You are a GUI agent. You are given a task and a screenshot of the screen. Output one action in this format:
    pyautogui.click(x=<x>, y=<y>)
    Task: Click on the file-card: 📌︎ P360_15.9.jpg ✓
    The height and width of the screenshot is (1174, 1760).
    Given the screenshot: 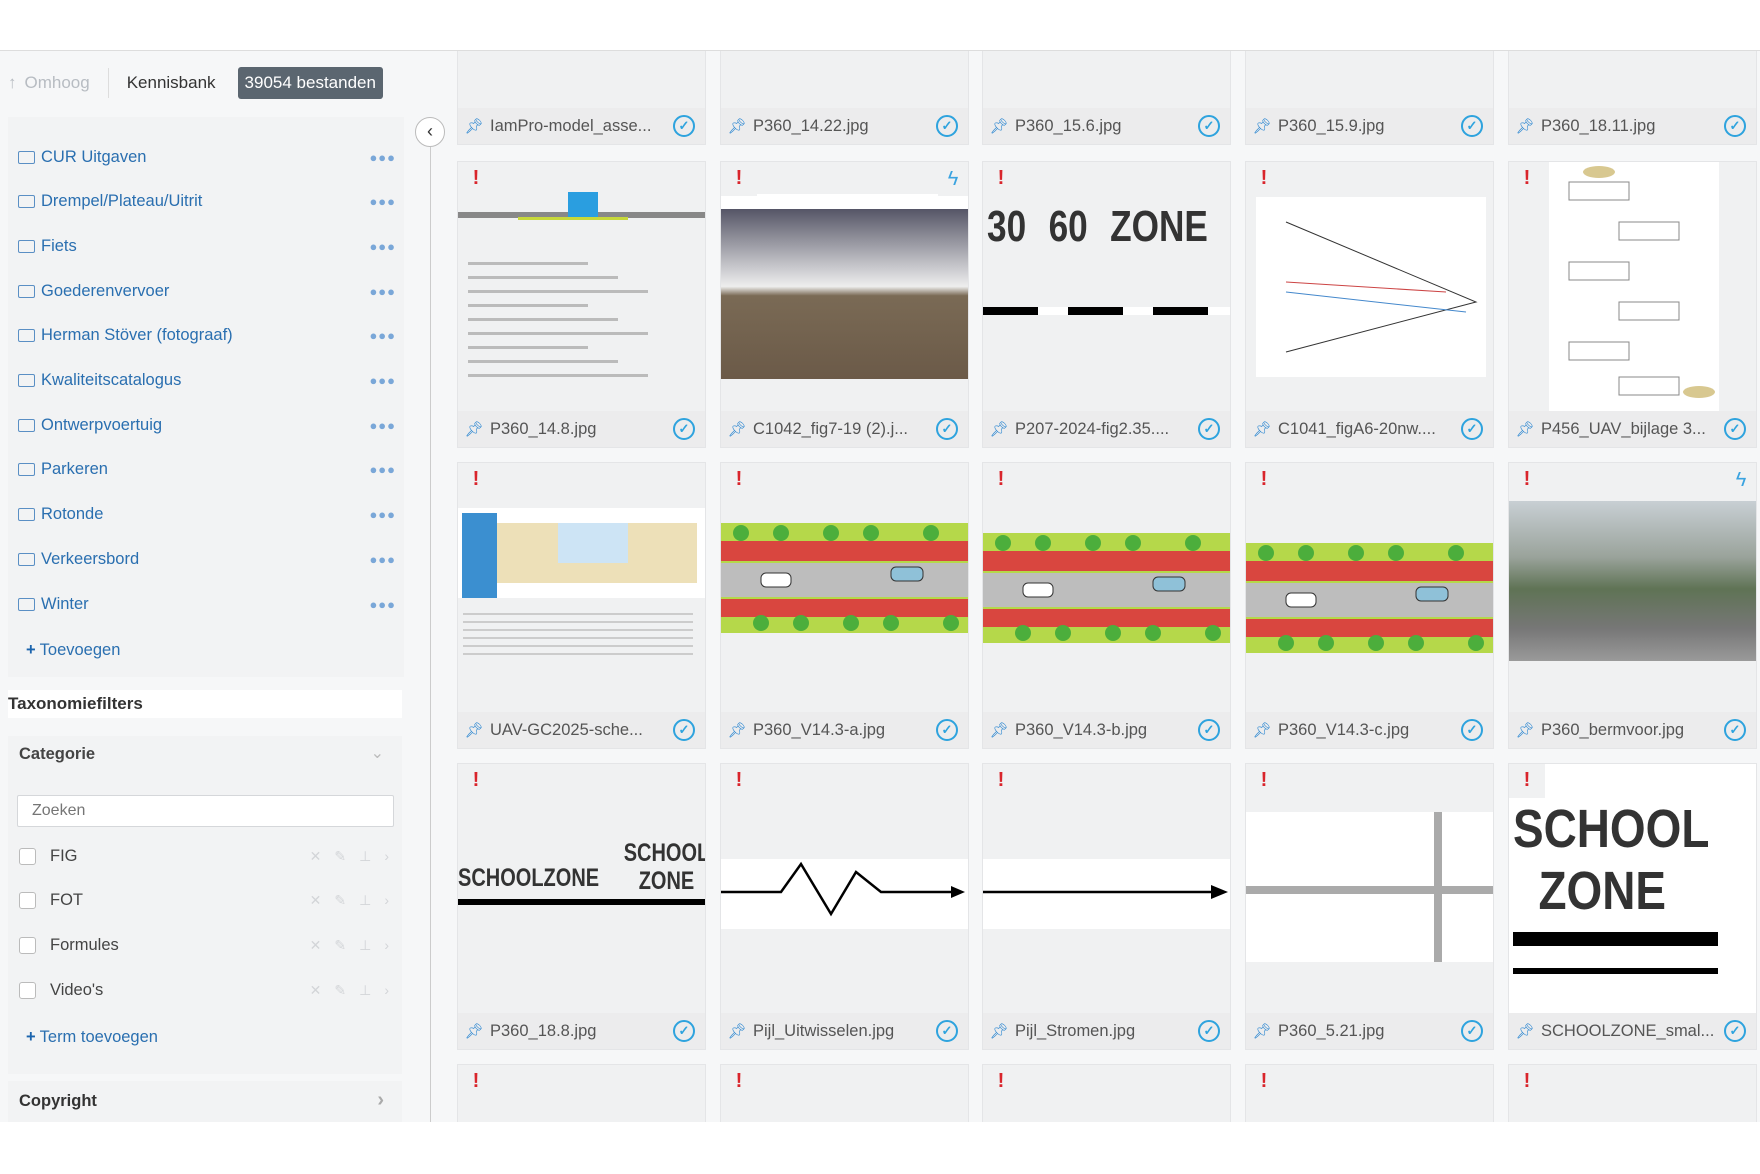 What is the action you would take?
    pyautogui.click(x=1369, y=98)
    